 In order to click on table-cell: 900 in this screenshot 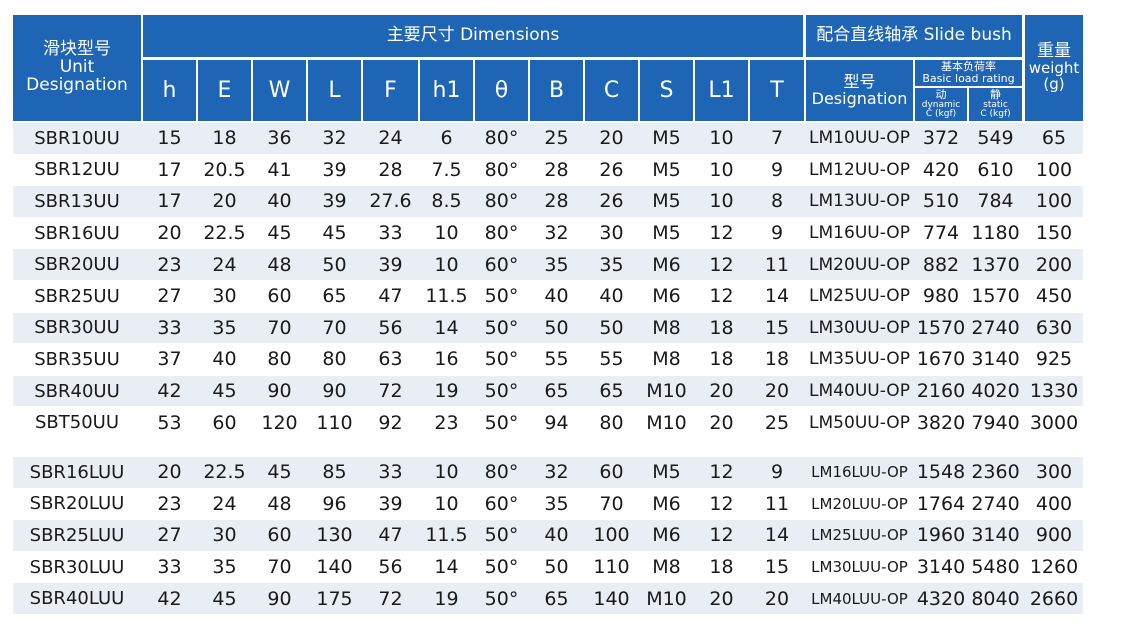, I will do `click(1054, 535)`.